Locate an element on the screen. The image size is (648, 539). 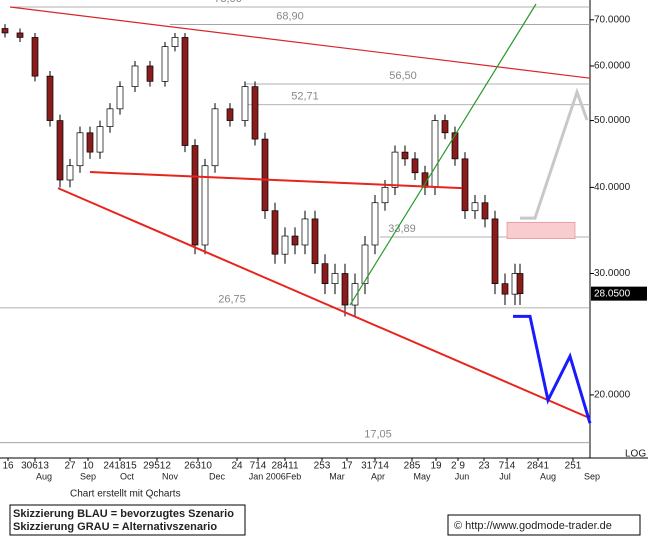
last-price-label: 28.0500 is located at coordinates (612, 293).